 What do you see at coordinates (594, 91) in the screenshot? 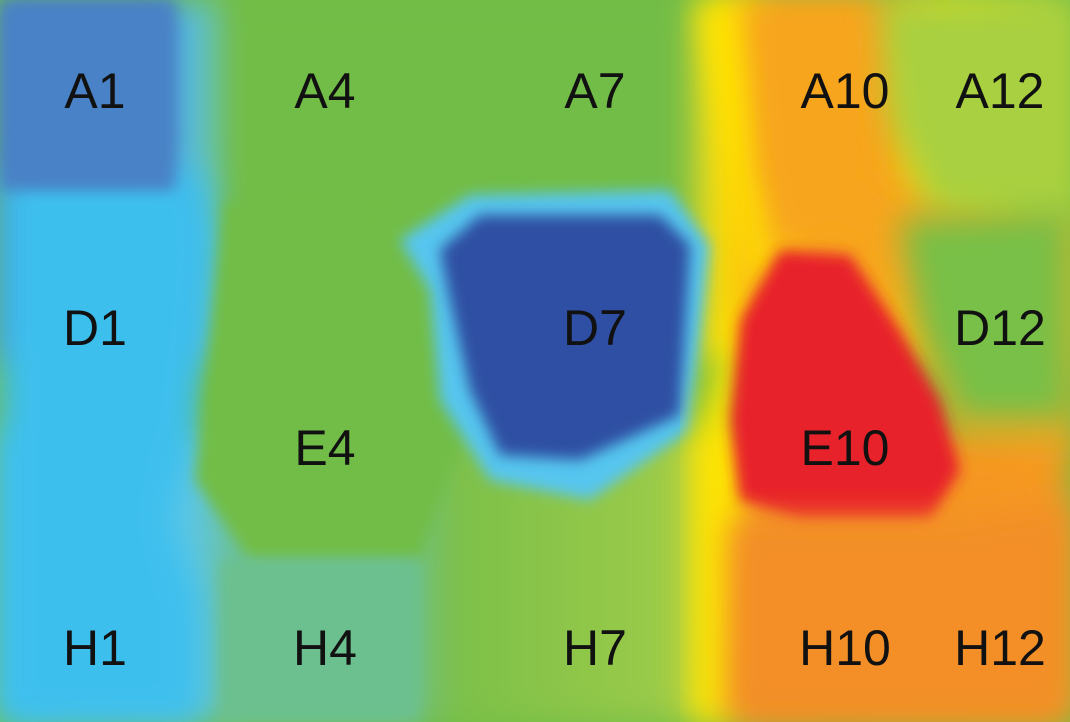
I see `well-label-a7: A7` at bounding box center [594, 91].